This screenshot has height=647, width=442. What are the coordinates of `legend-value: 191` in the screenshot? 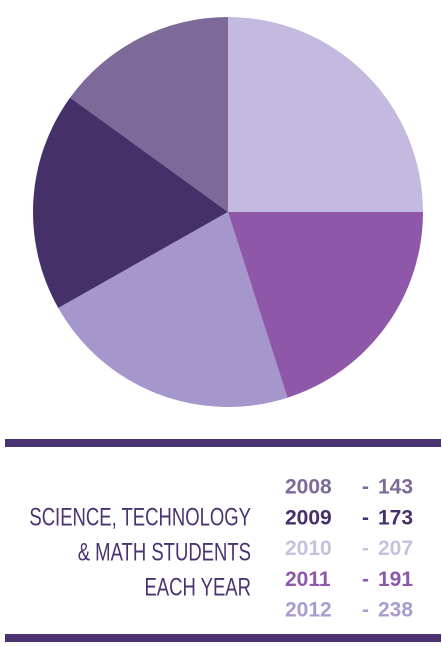 It's located at (395, 579).